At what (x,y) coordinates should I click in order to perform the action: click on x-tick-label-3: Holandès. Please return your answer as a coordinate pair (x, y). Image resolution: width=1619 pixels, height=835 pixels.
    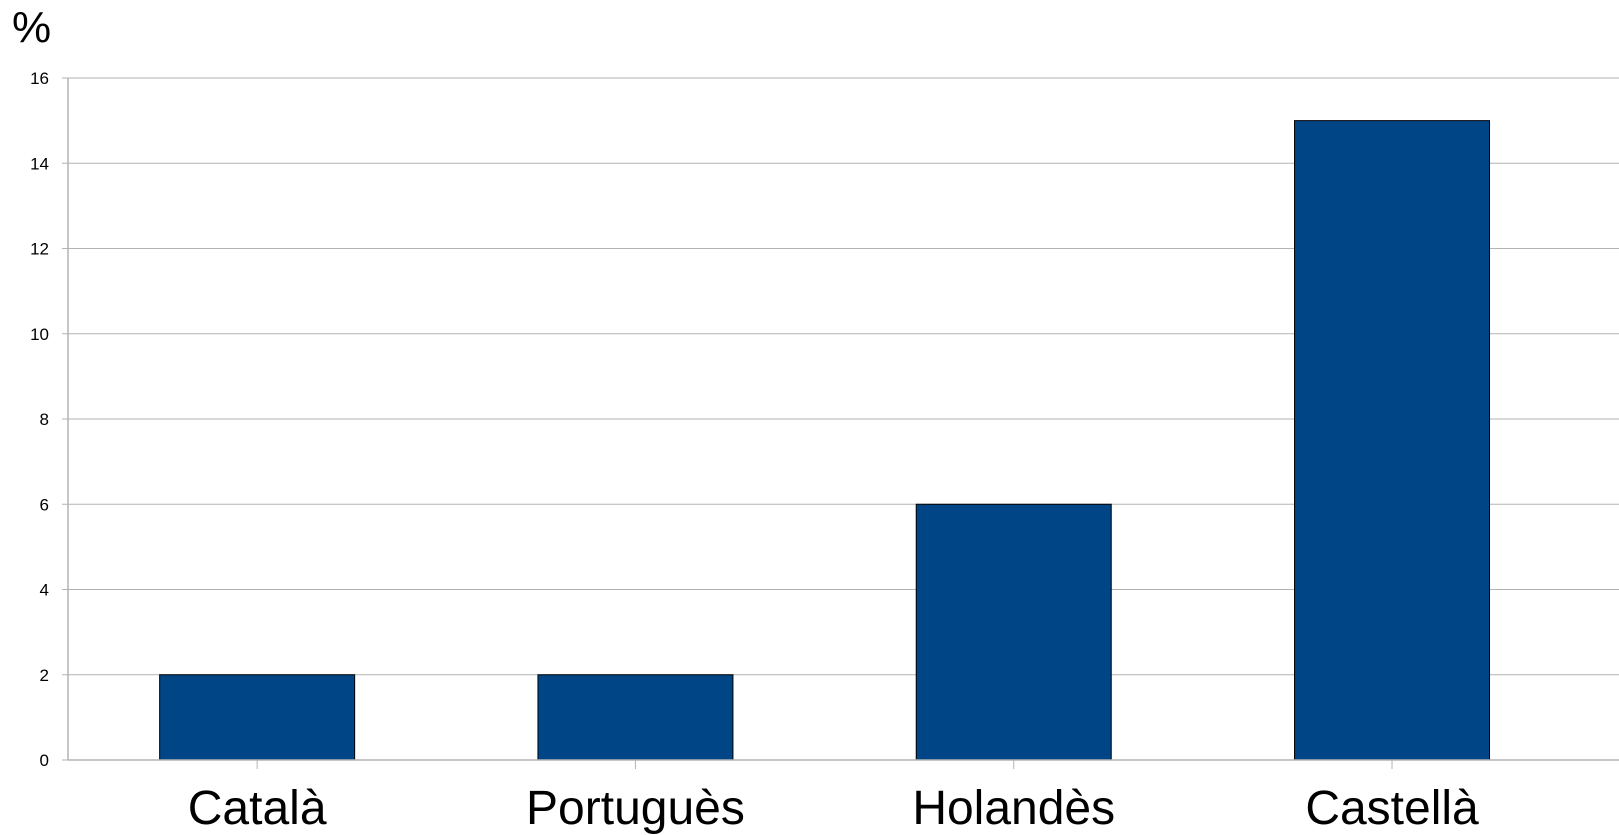
    Looking at the image, I should click on (1013, 808).